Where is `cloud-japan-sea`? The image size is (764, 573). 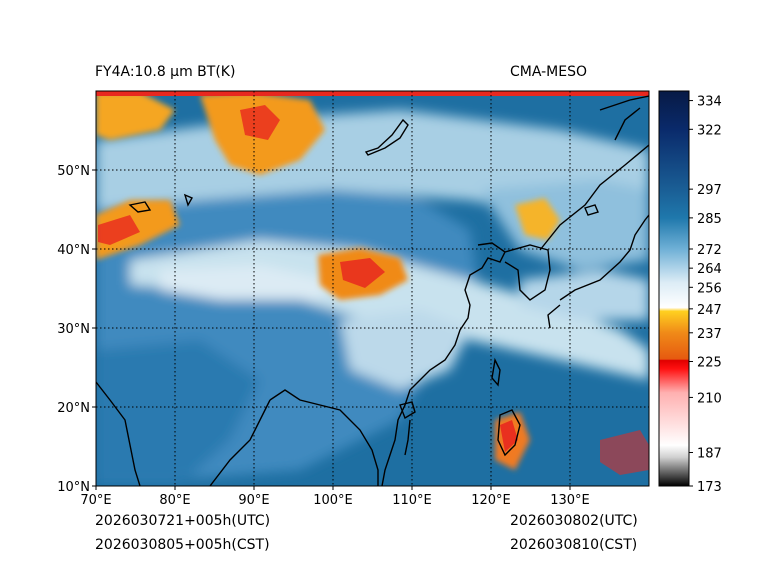
cloud-japan-sea is located at coordinates (584, 295).